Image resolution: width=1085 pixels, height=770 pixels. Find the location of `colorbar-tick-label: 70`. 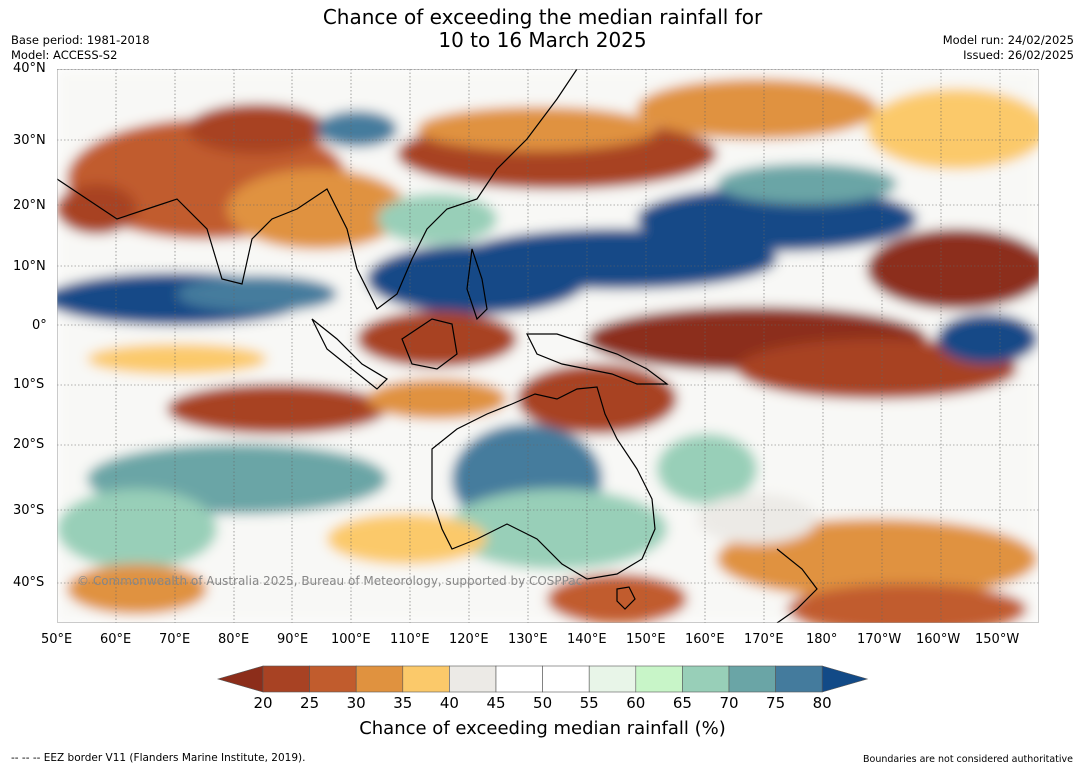

colorbar-tick-label: 70 is located at coordinates (729, 703).